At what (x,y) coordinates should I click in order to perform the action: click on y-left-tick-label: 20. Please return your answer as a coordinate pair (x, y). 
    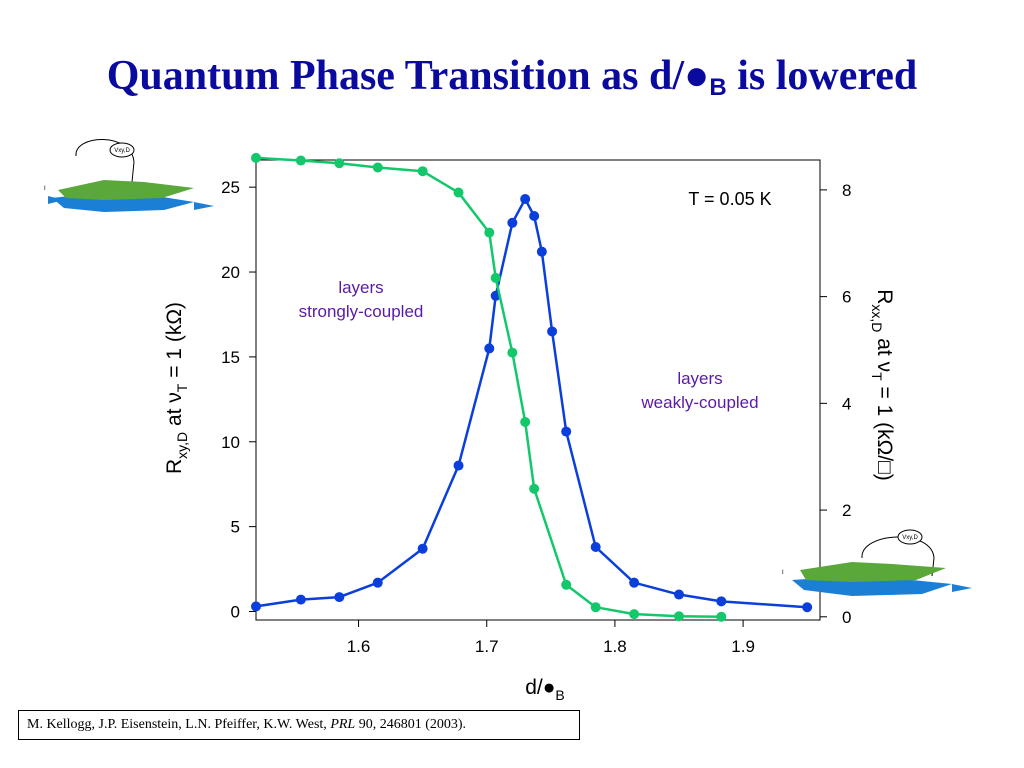
    Looking at the image, I should click on (230, 272).